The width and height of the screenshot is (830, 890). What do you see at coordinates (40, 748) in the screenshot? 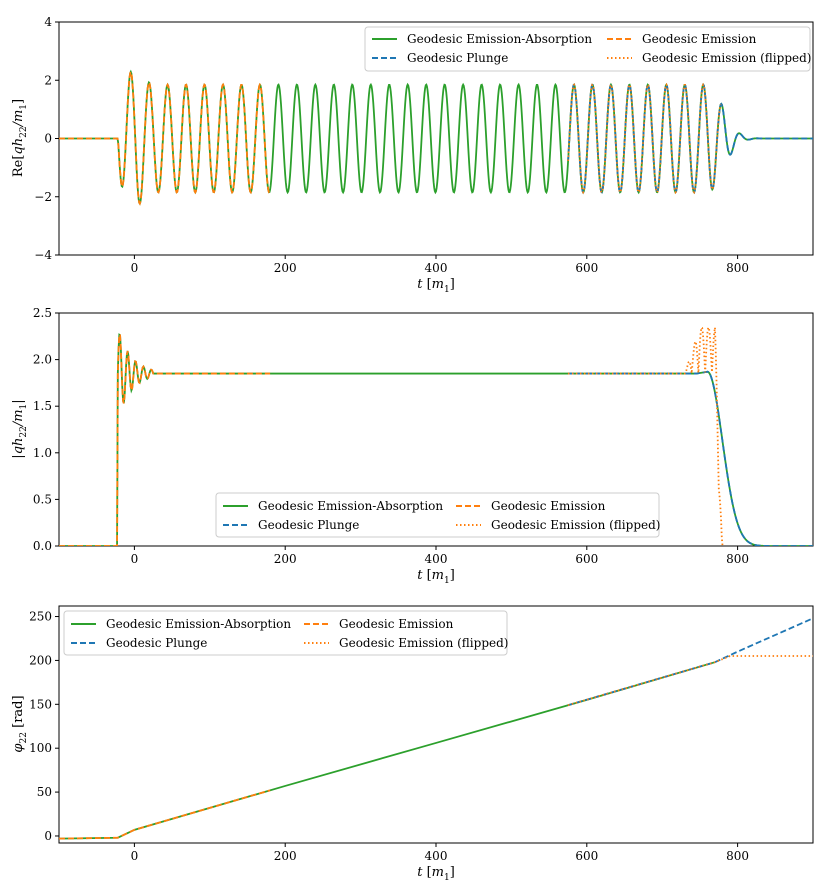
I see `y-tick-label: 100` at bounding box center [40, 748].